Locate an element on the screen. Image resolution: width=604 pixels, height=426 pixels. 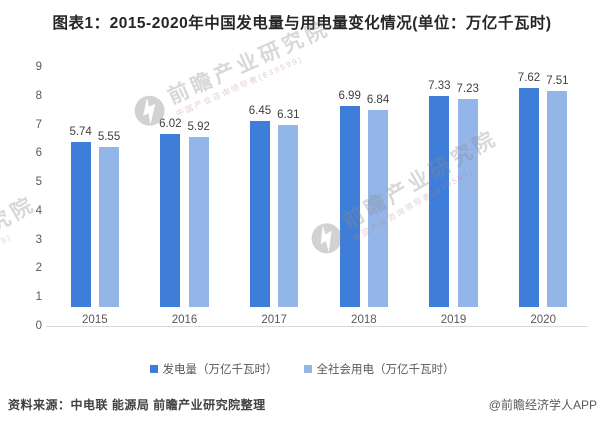
bar-wrap: 7.51 is located at coordinates (557, 190).